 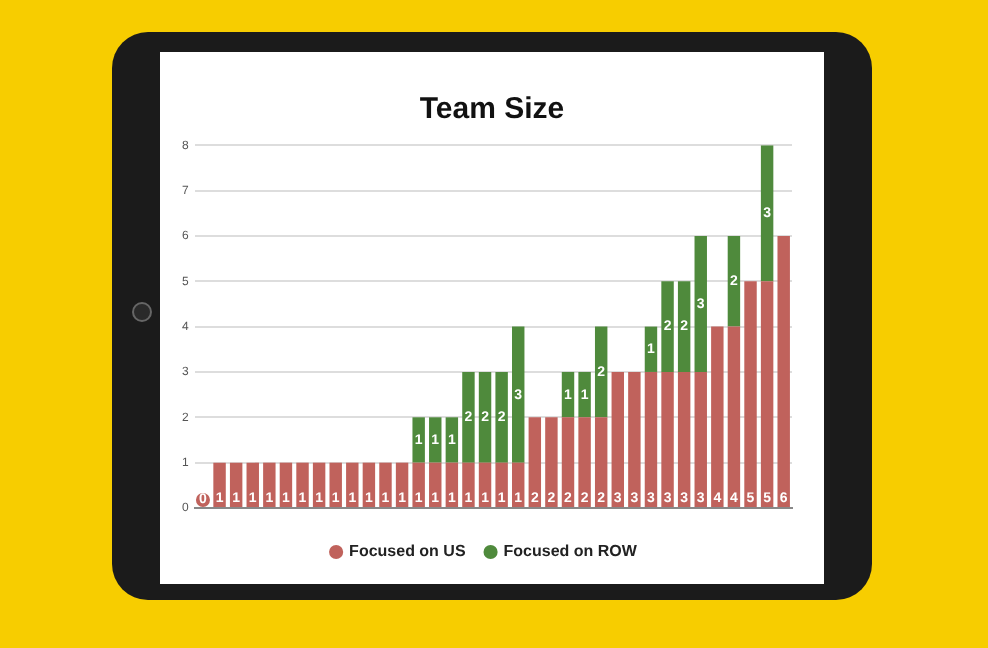 I want to click on chart-title: Team Size, so click(x=492, y=109).